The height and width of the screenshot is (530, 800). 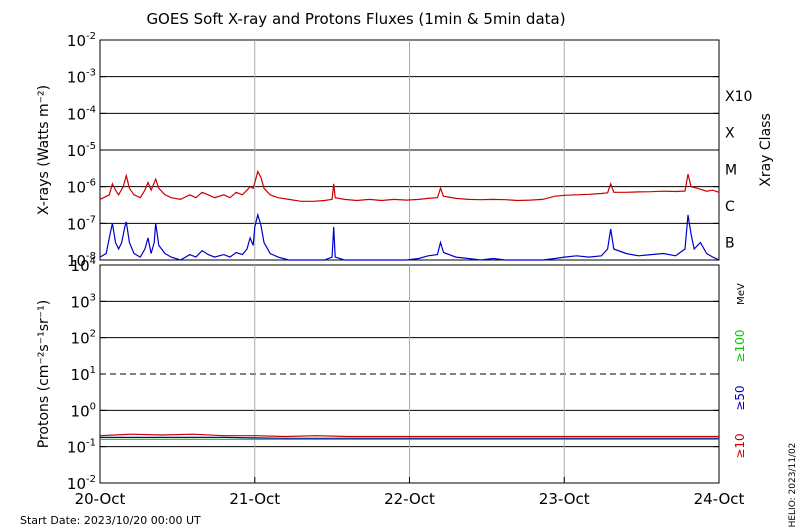 What do you see at coordinates (740, 445) in the screenshot?
I see `proton-legend-ge10: ≥10` at bounding box center [740, 445].